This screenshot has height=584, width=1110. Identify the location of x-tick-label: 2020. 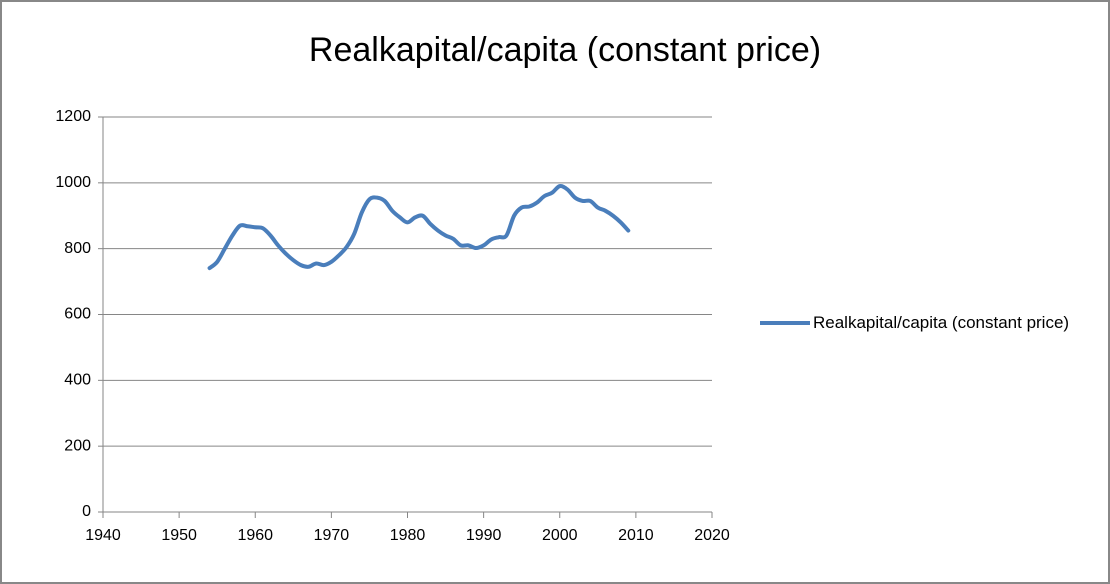
(712, 535).